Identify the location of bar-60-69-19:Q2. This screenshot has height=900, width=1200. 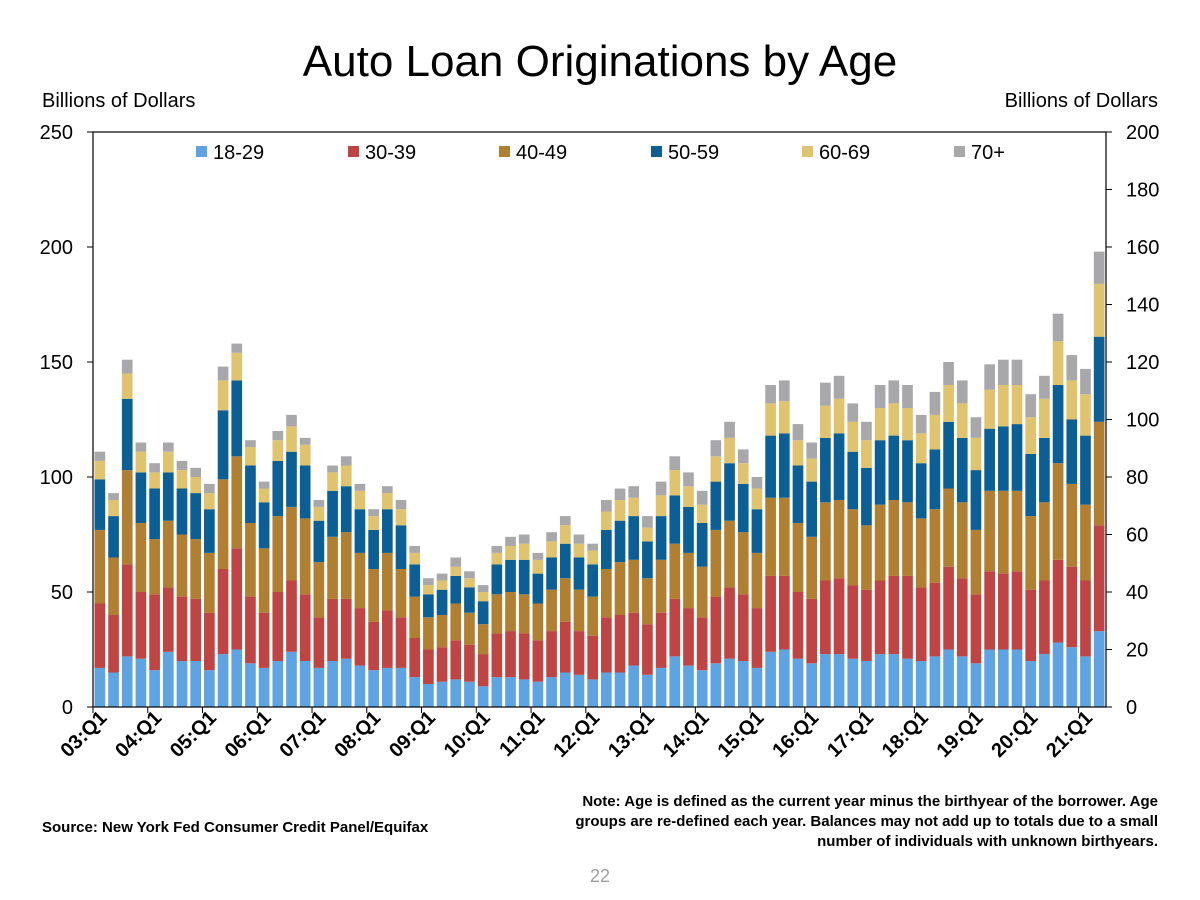
(989, 409).